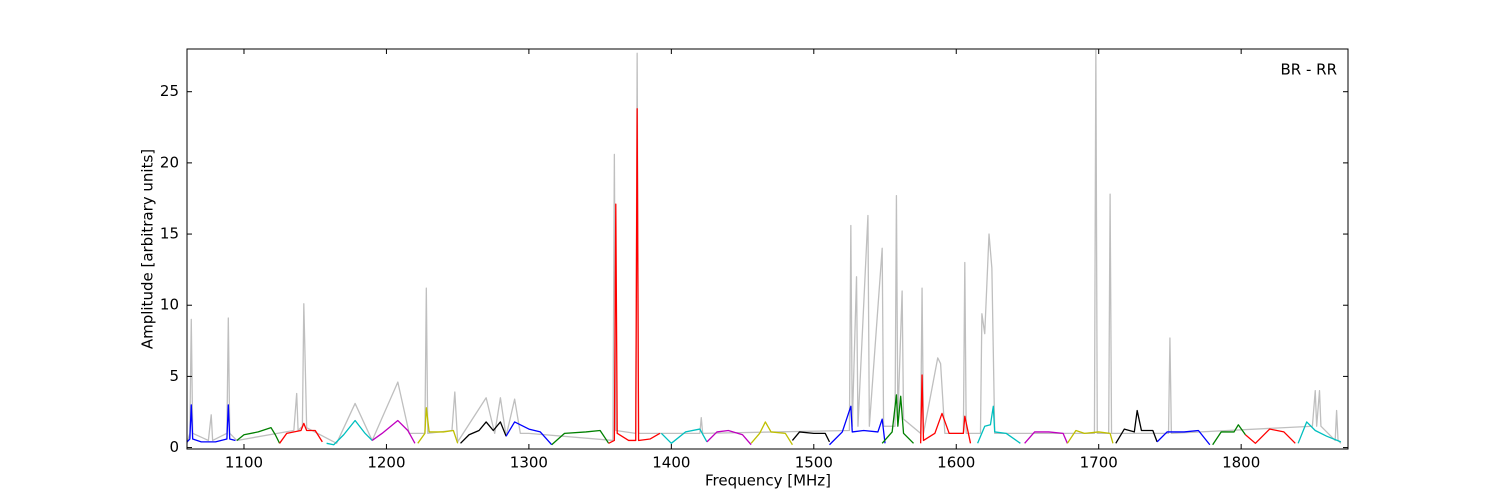 Image resolution: width=1500 pixels, height=500 pixels. Describe the element at coordinates (169, 91) in the screenshot. I see `y-tick-label: 25` at that location.